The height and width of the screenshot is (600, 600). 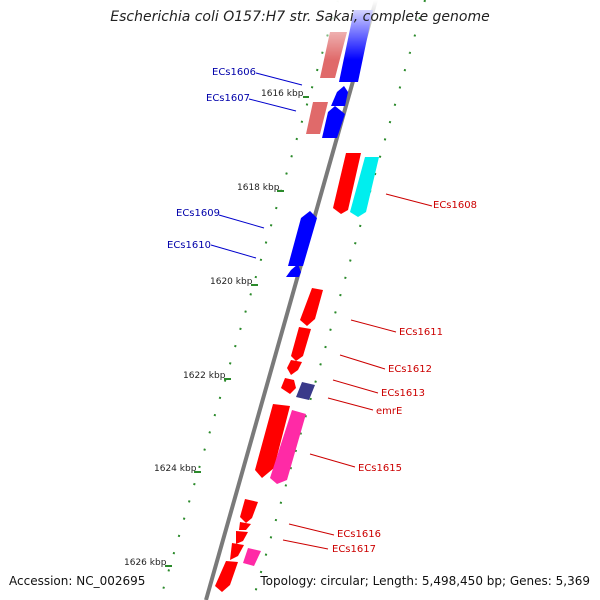 What do you see at coordinates (204, 376) in the screenshot?
I see `scale-label-1622: 1622 kbp` at bounding box center [204, 376].